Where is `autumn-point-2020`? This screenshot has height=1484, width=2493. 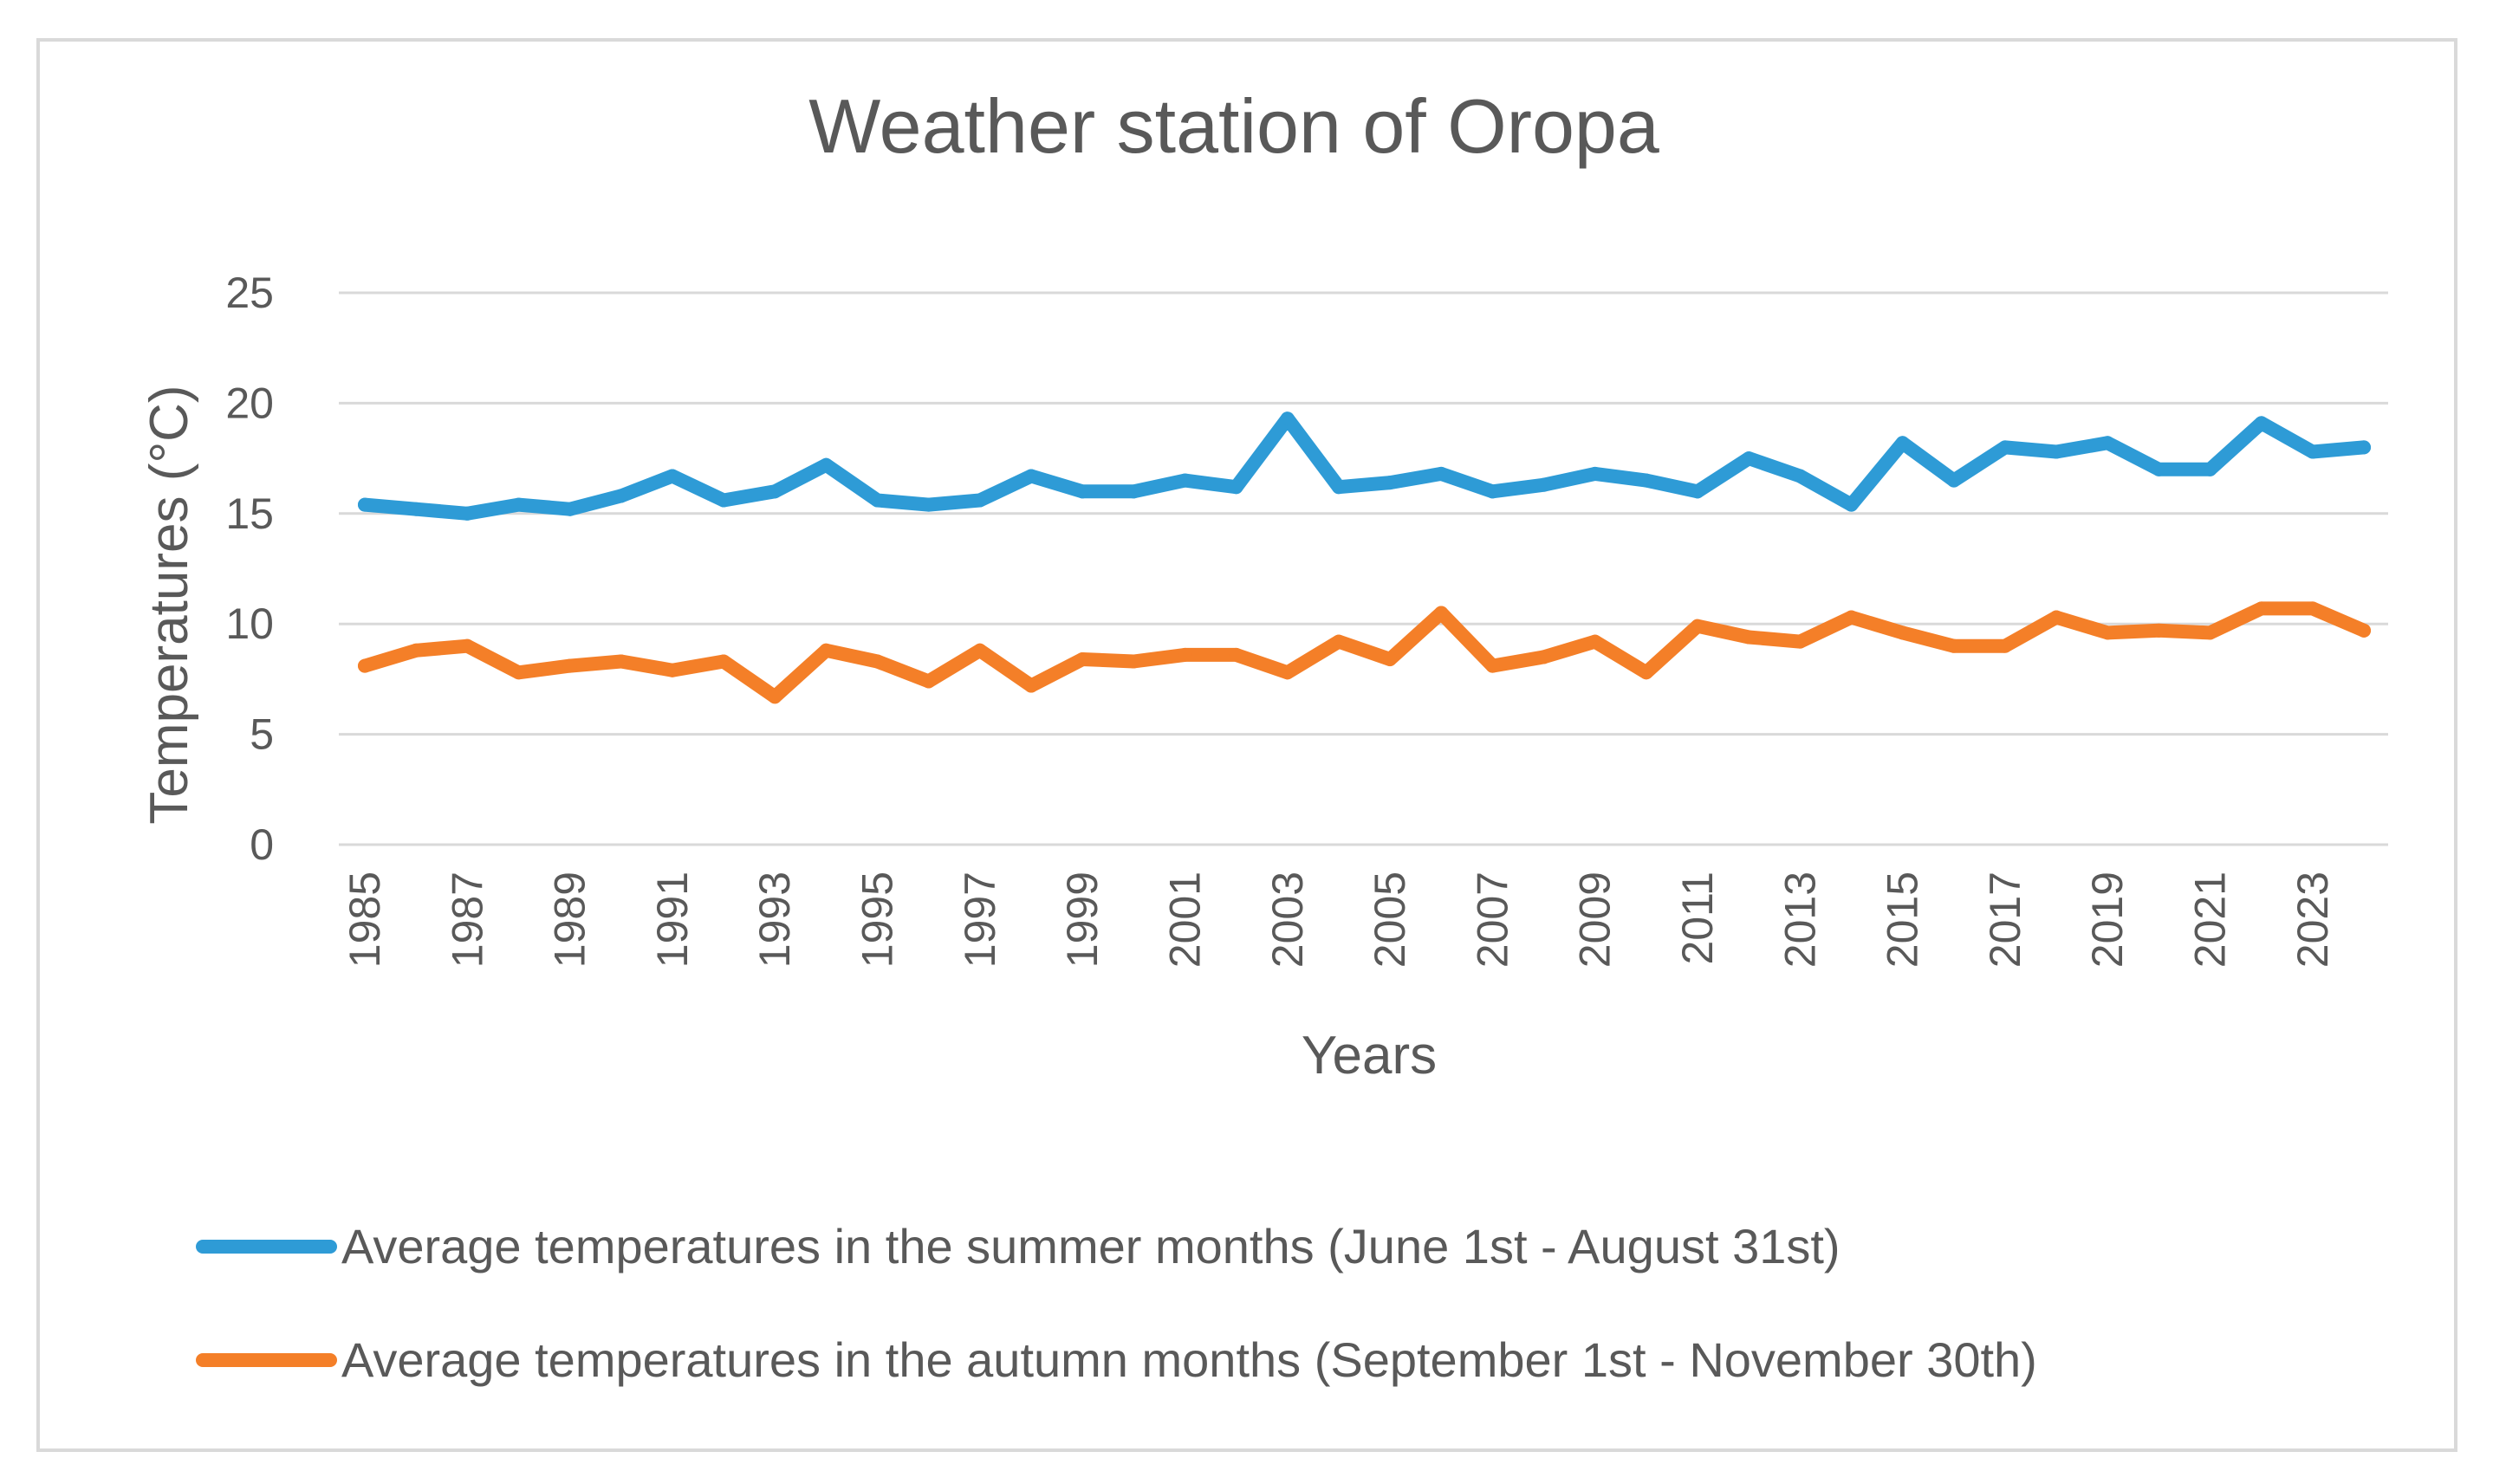
autumn-point-2020 is located at coordinates (2159, 630).